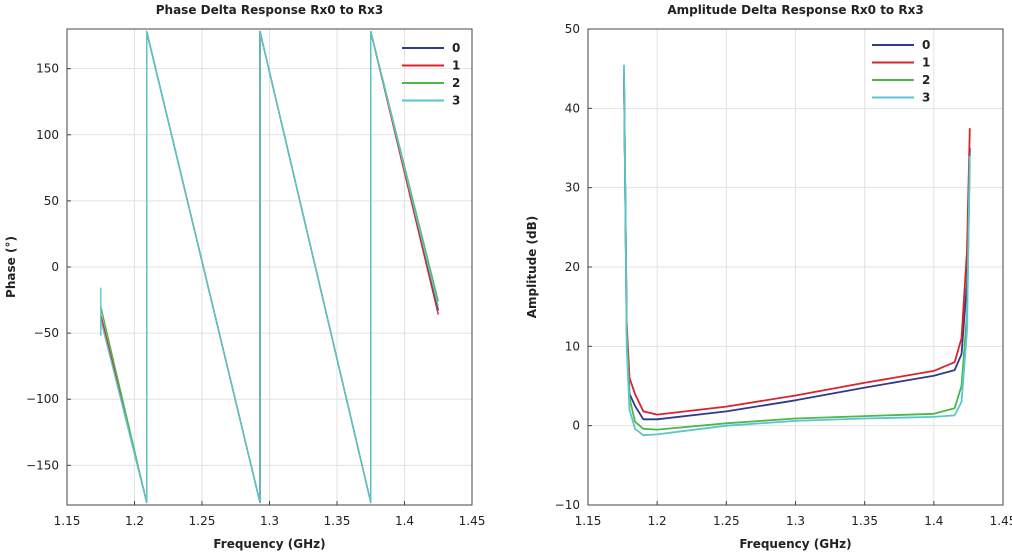 The height and width of the screenshot is (558, 1012). Describe the element at coordinates (42, 399) in the screenshot. I see `phase-ytick-label-1: −100` at that location.